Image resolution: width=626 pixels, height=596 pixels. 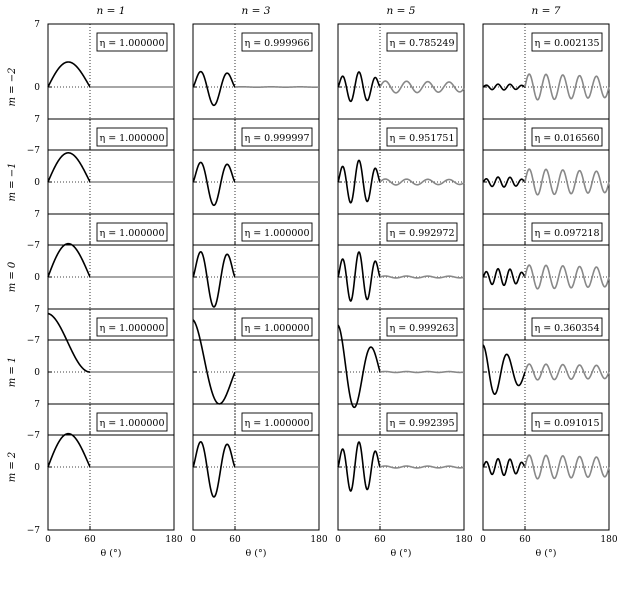 I want to click on panel: η = 0.999263, so click(x=401, y=372).